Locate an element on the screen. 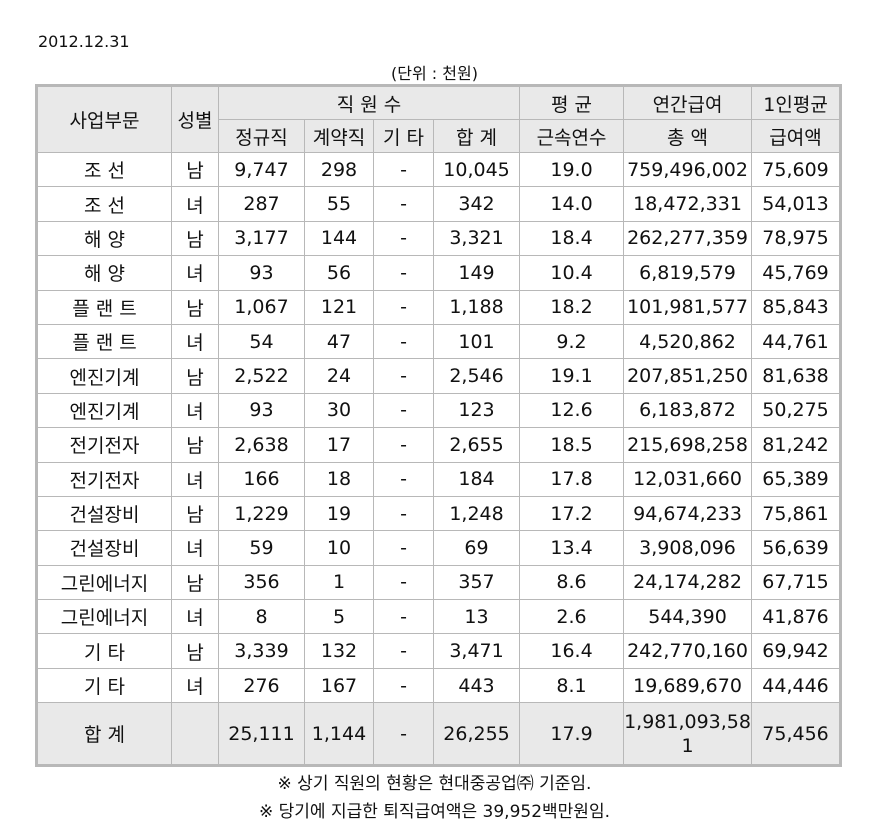 The image size is (869, 838). cell-regular: 93 is located at coordinates (261, 410).